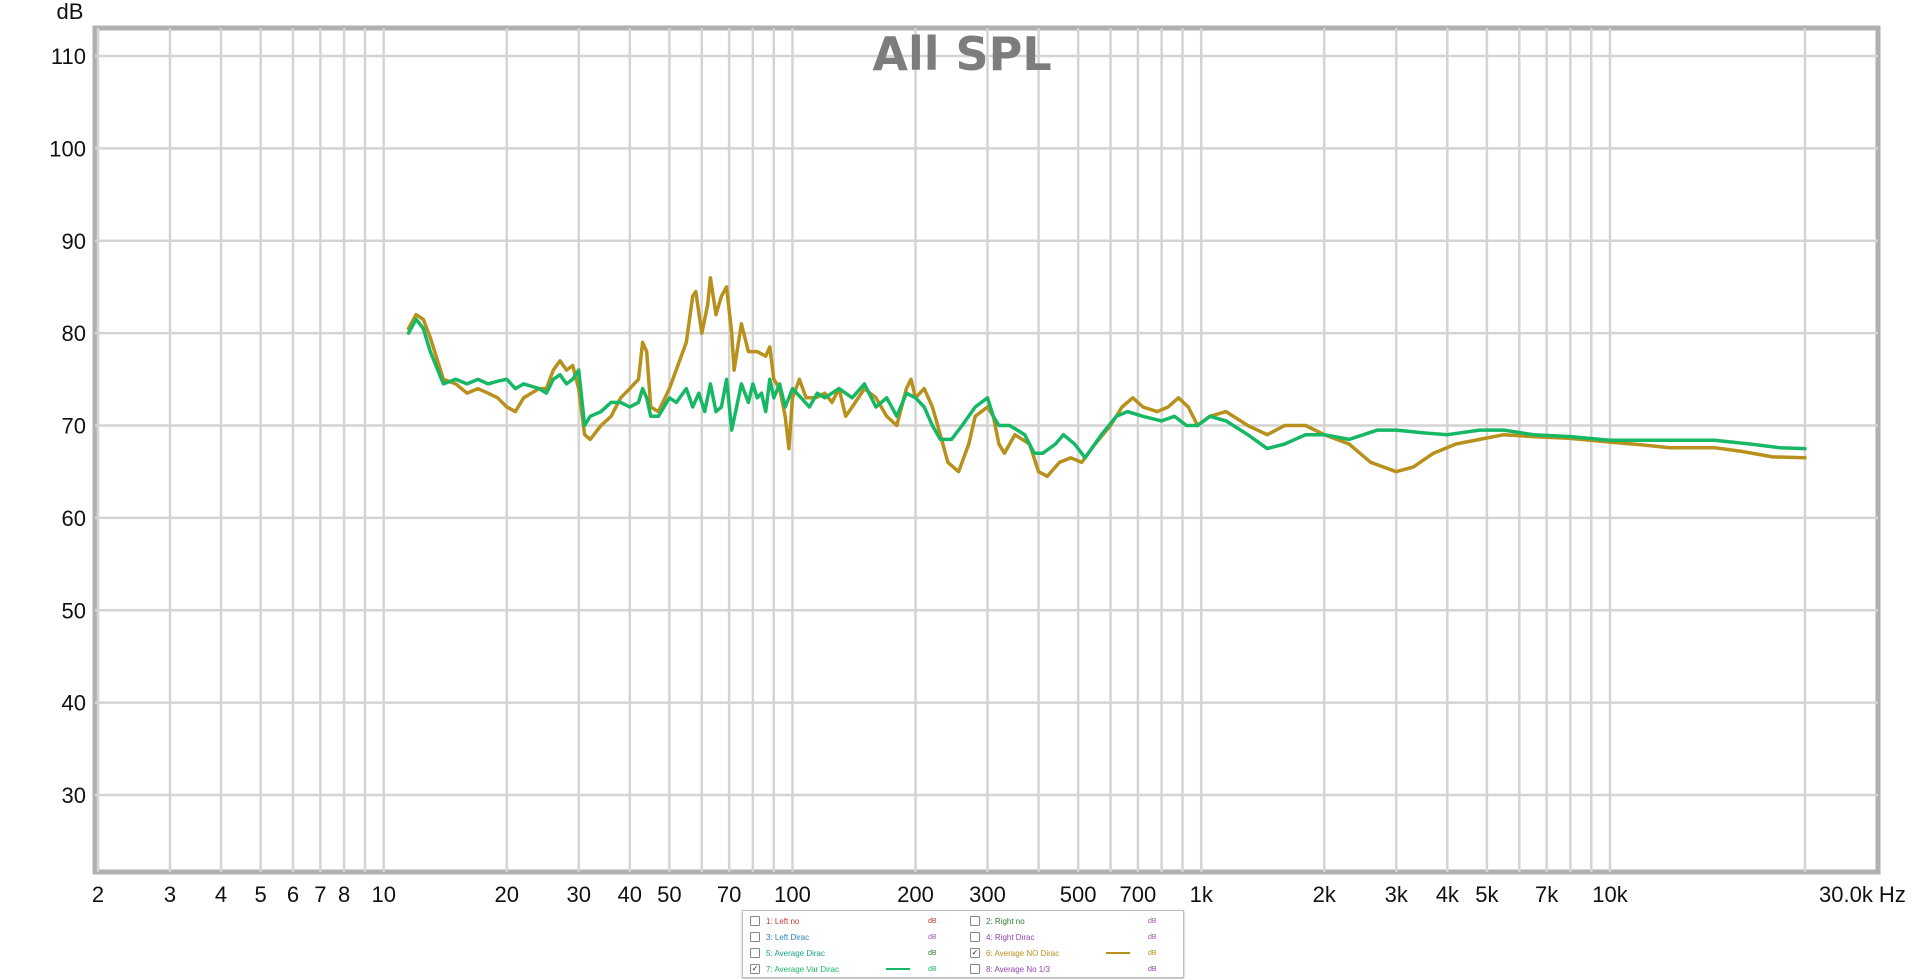 This screenshot has width=1920, height=979. What do you see at coordinates (1005, 921) in the screenshot?
I see `legend-label: 2: Right no` at bounding box center [1005, 921].